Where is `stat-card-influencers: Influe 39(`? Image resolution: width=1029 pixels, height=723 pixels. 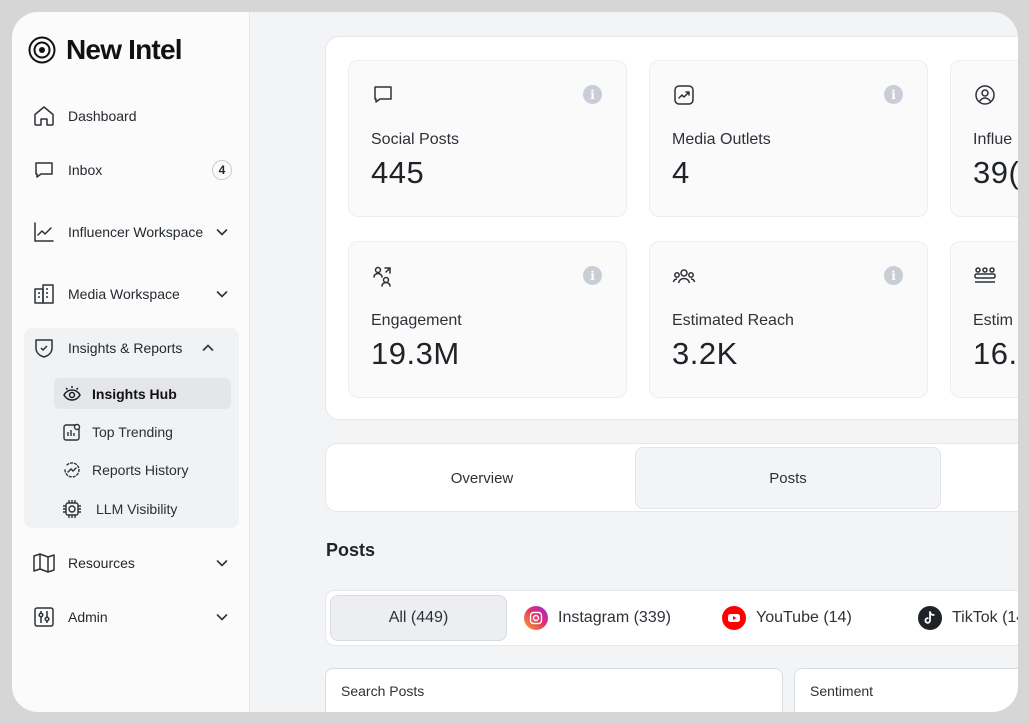 stat-card-influencers: Influe 39( is located at coordinates (984, 138).